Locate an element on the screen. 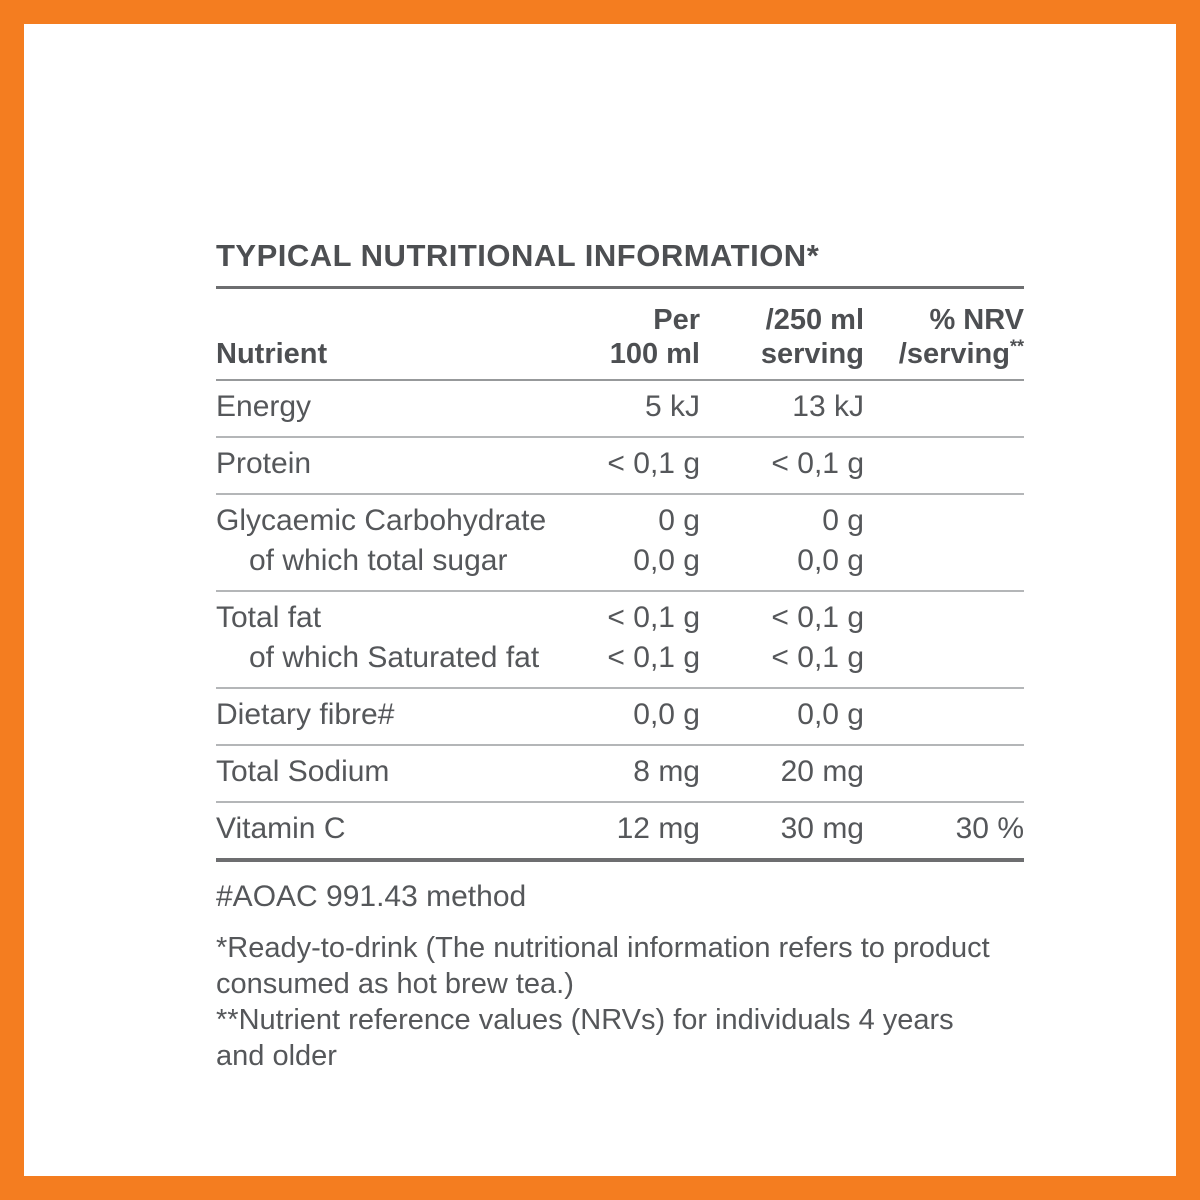  table-line: Energy 5 kJ 13 kJ is located at coordinates (620, 407).